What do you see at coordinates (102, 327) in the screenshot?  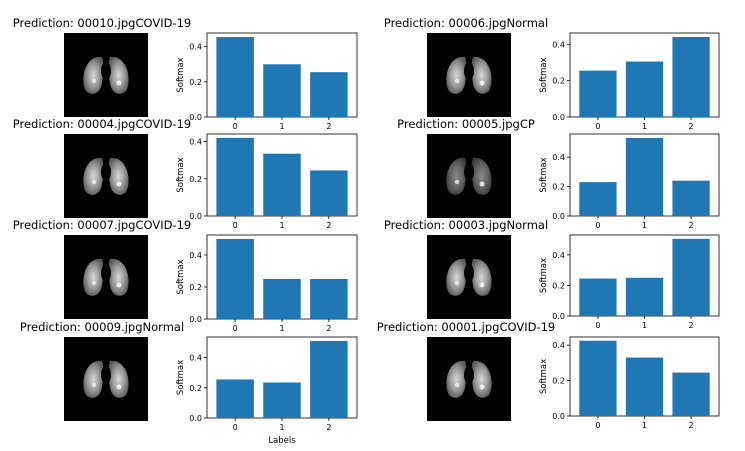 I see `panel-title: Prediction: 00009.jpgNormal` at bounding box center [102, 327].